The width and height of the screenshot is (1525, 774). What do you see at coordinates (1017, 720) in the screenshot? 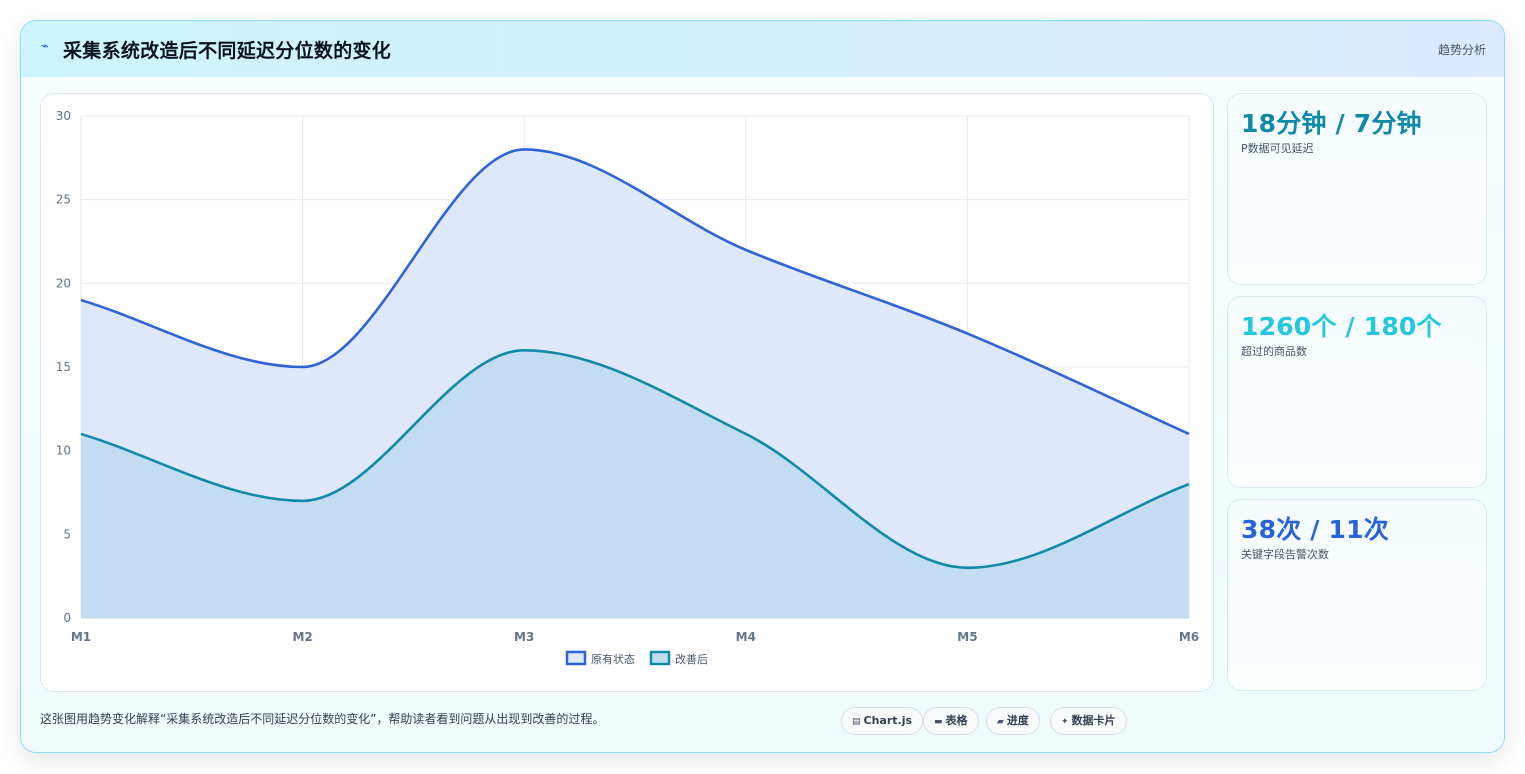
I see `chip-label: 进度` at bounding box center [1017, 720].